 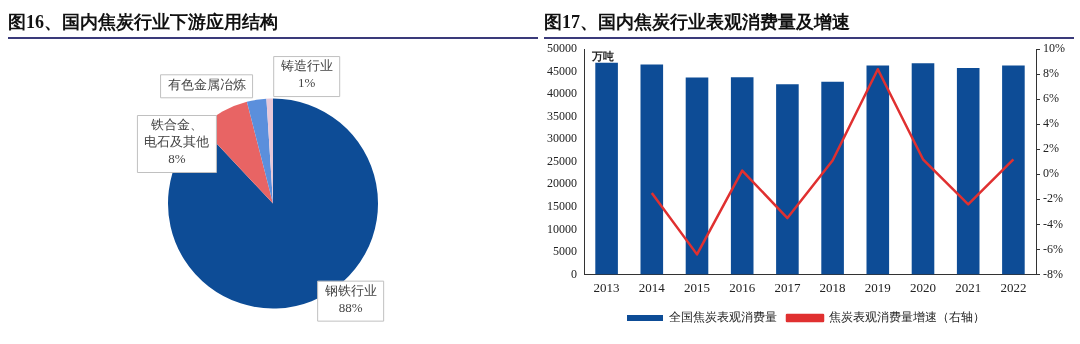 What do you see at coordinates (968, 287) in the screenshot?
I see `x-tick-label: 2021` at bounding box center [968, 287].